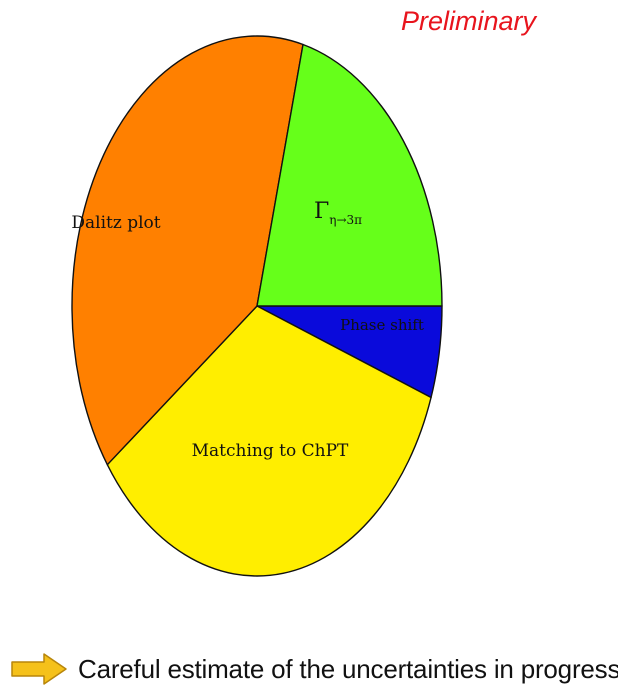 The image size is (618, 699). Describe the element at coordinates (39, 669) in the screenshot. I see `right-arrow-icon` at that location.